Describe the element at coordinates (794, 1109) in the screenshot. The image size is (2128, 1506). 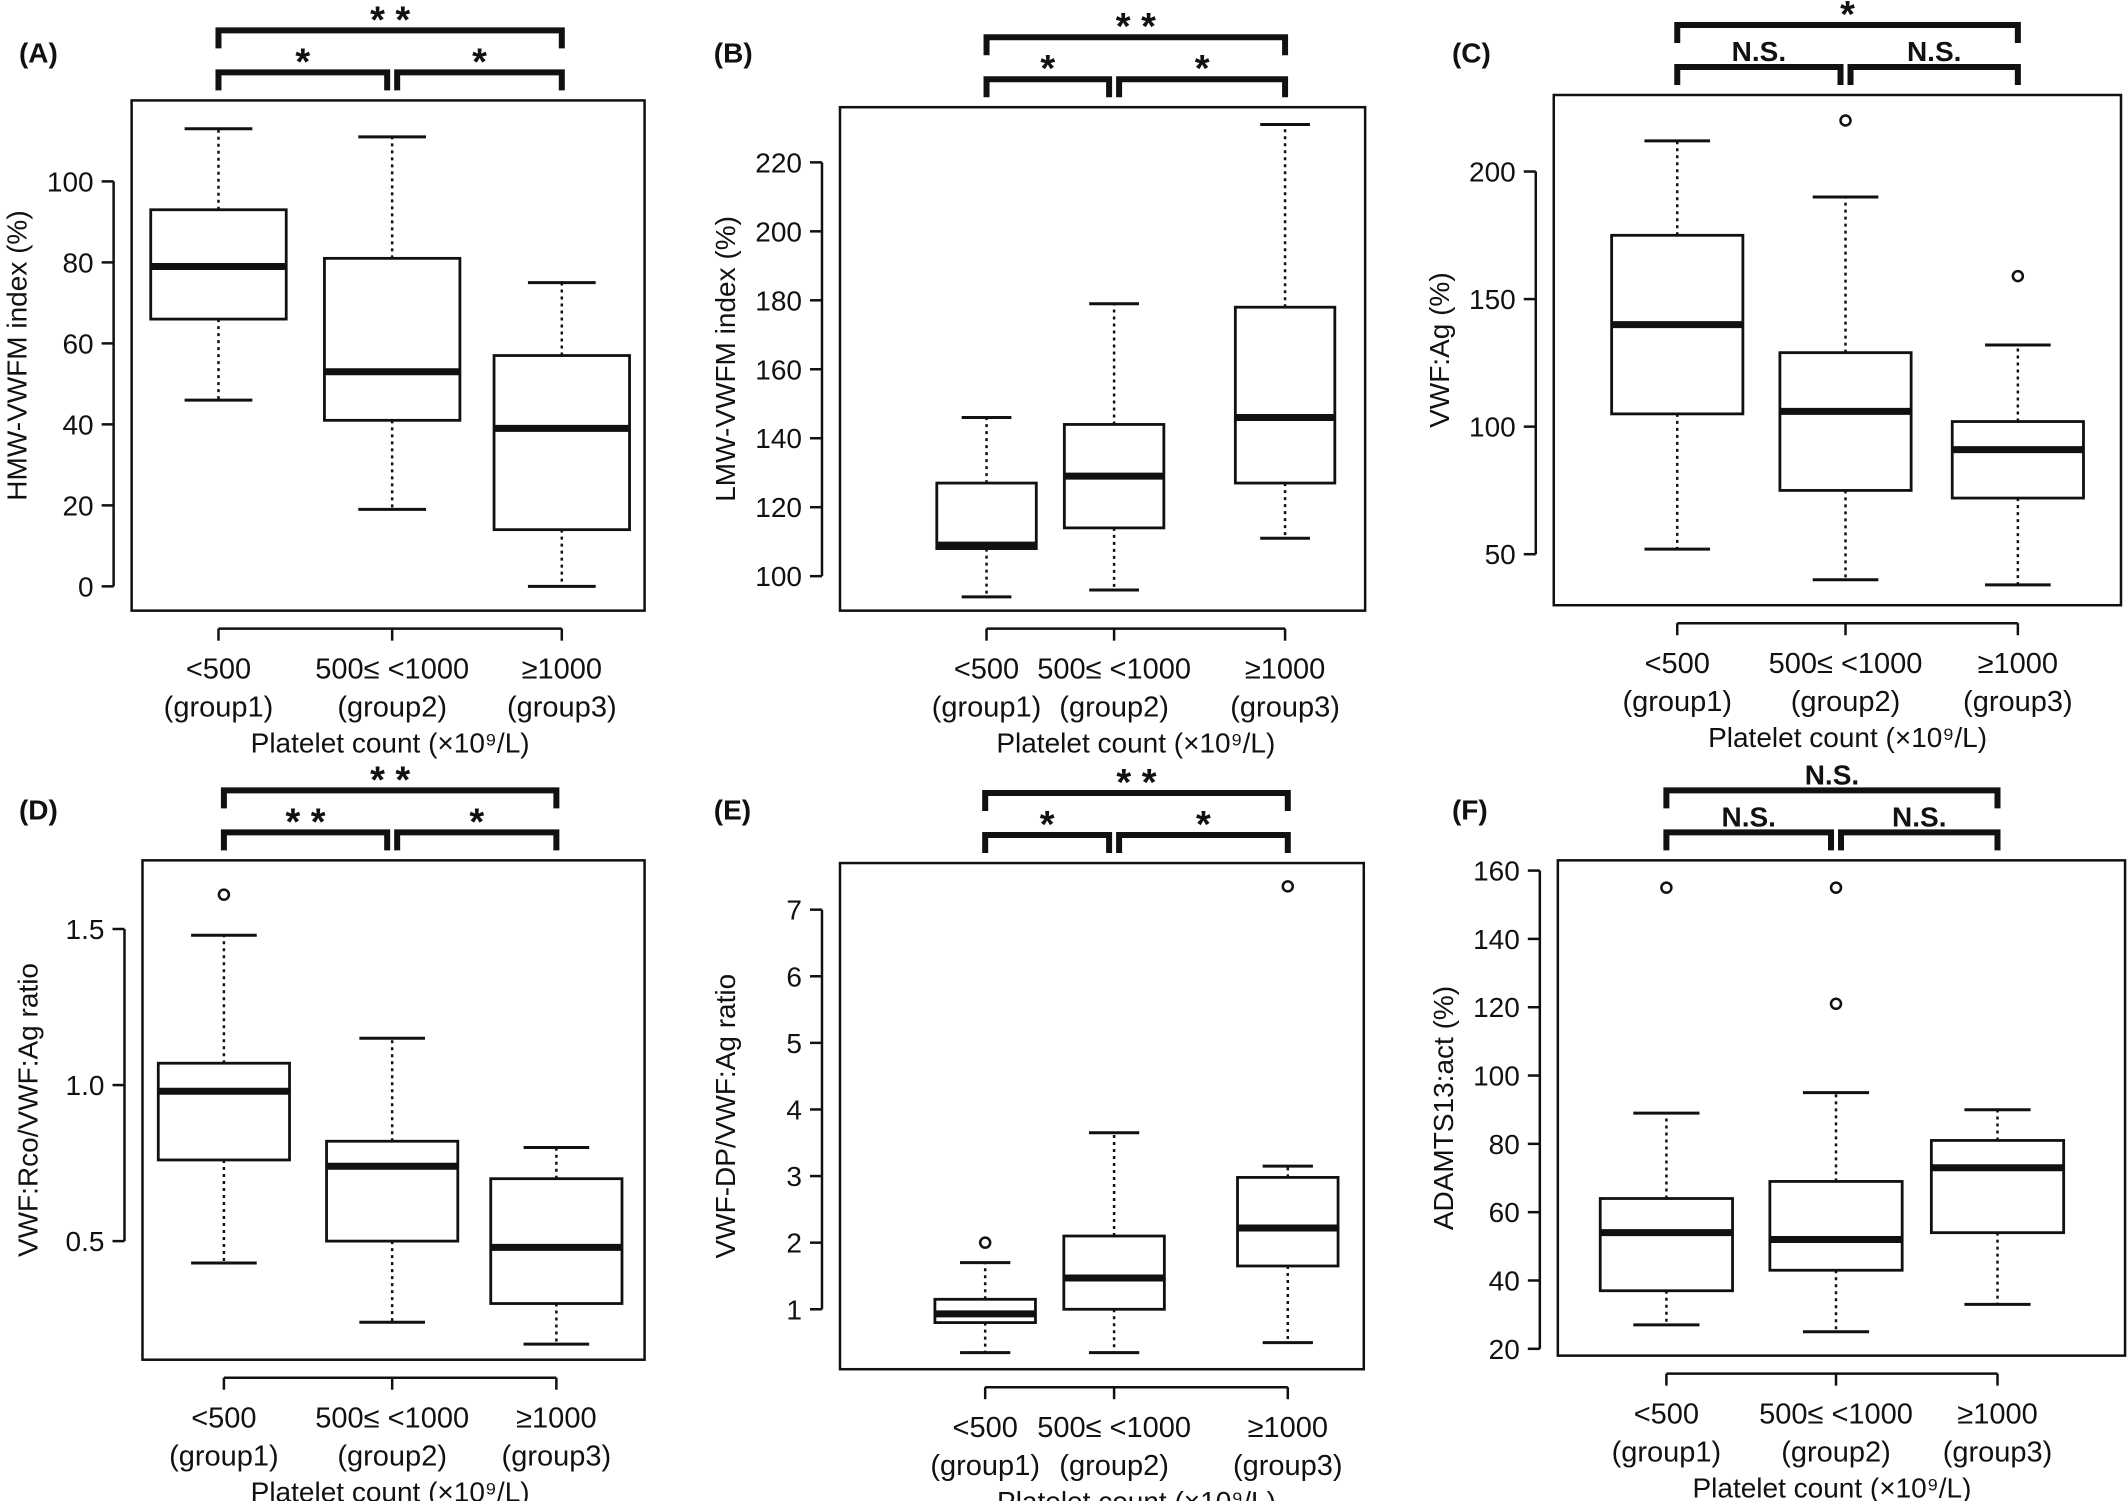
I see `y-tick-label: 4` at that location.